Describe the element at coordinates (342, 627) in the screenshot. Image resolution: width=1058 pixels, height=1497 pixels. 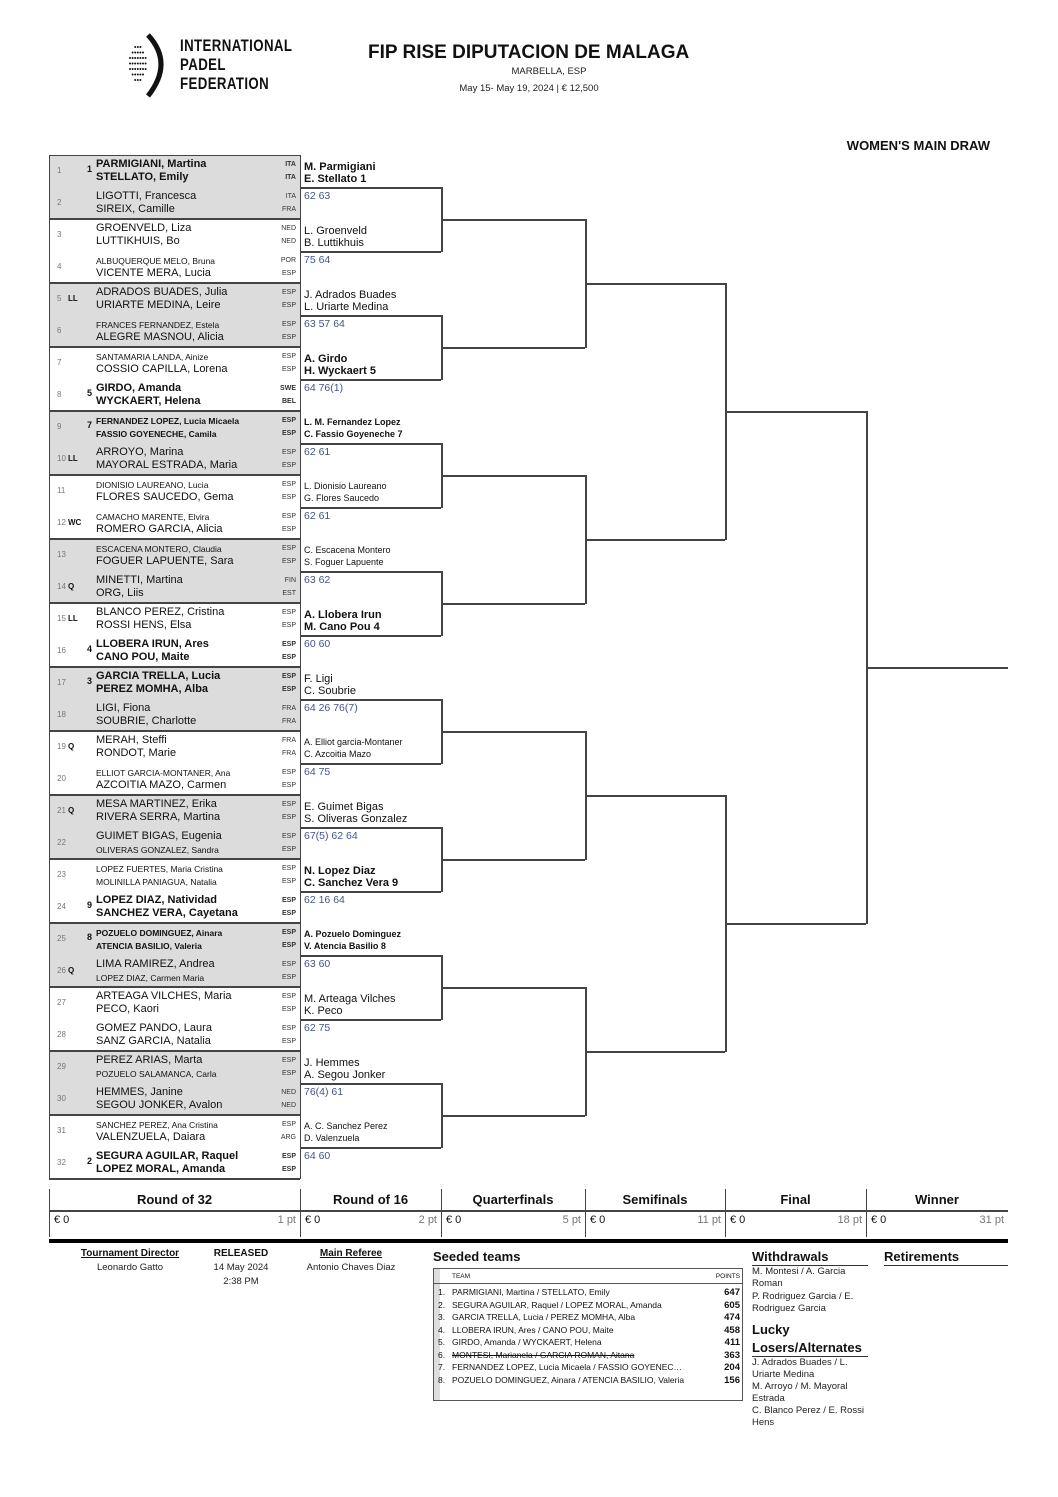
I see `match-winner: M. Cano Pou 4` at that location.